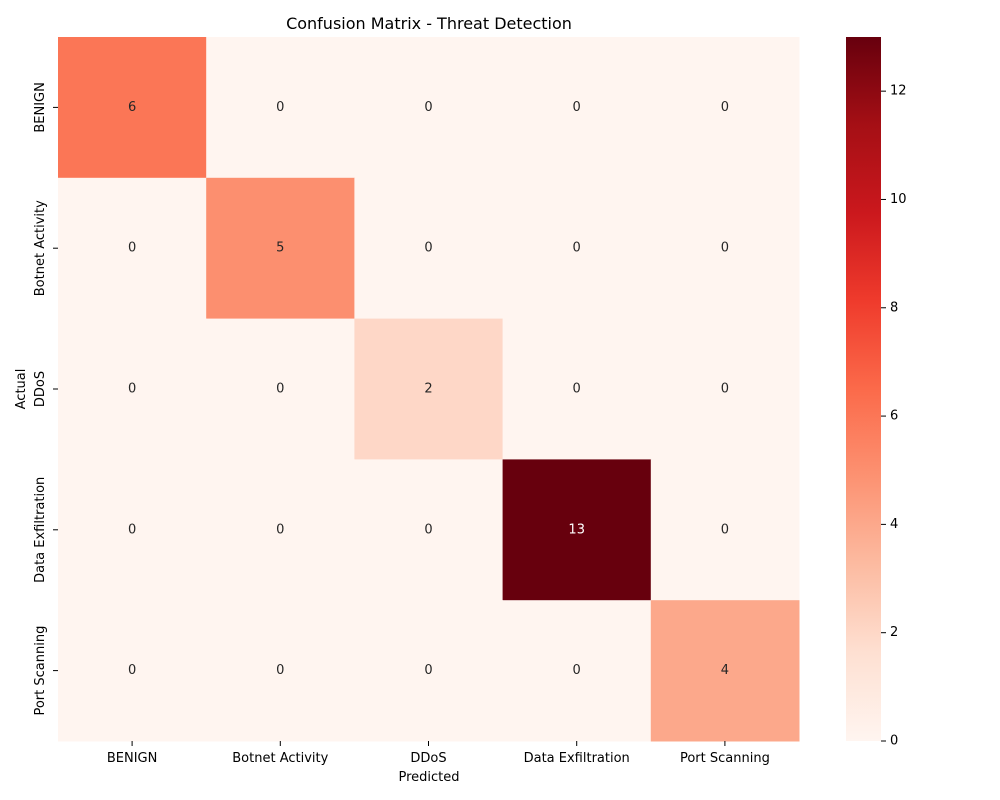 This screenshot has height=800, width=1000. I want to click on cell-value-label: 2, so click(428, 389).